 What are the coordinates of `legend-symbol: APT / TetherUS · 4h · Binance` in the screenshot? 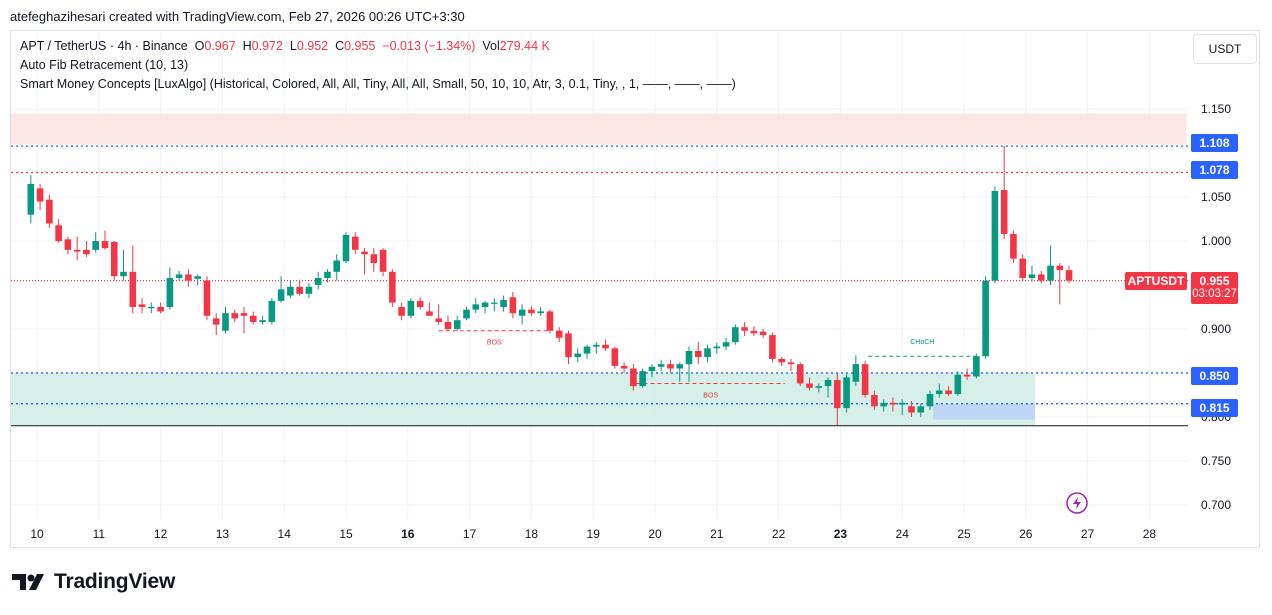 It's located at (104, 46).